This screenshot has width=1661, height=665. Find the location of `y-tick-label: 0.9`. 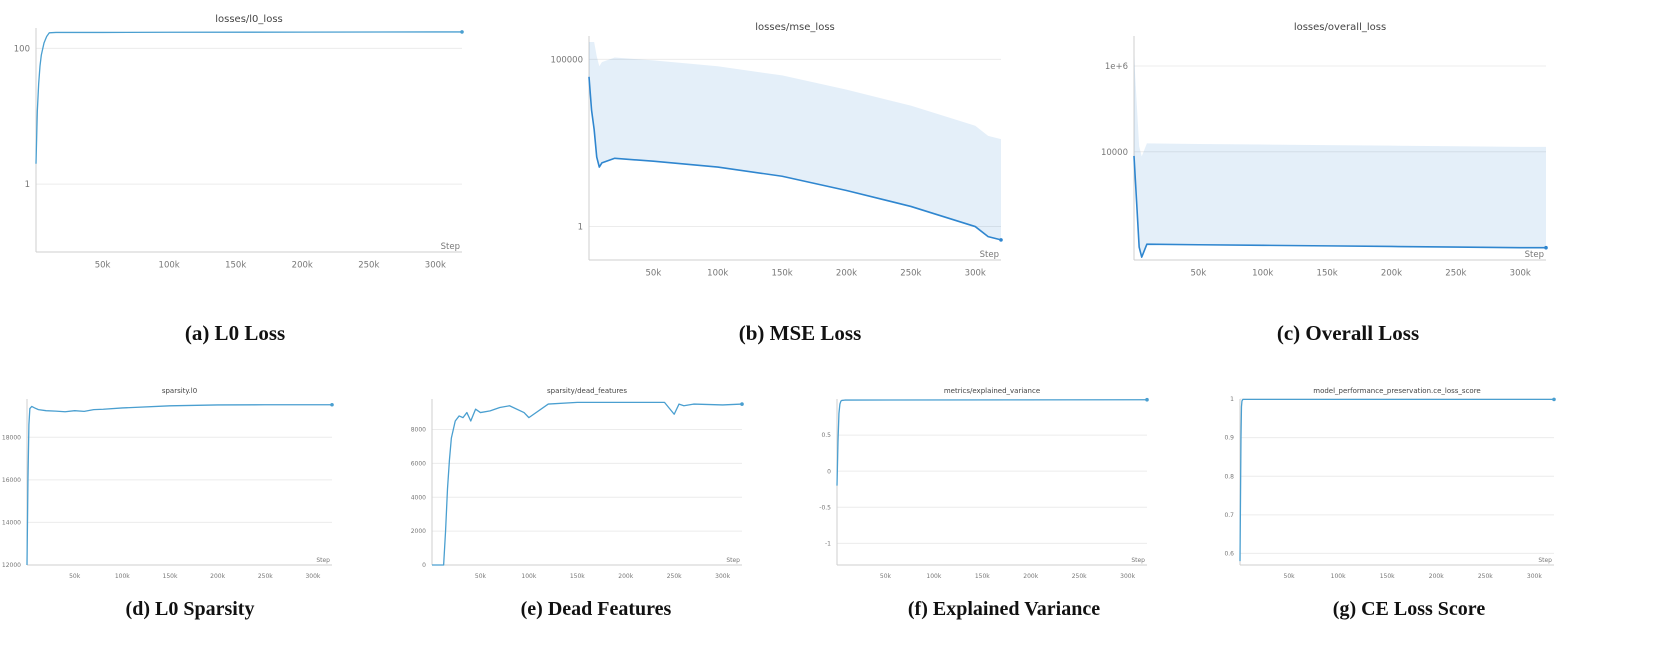

y-tick-label: 0.9 is located at coordinates (1229, 438).